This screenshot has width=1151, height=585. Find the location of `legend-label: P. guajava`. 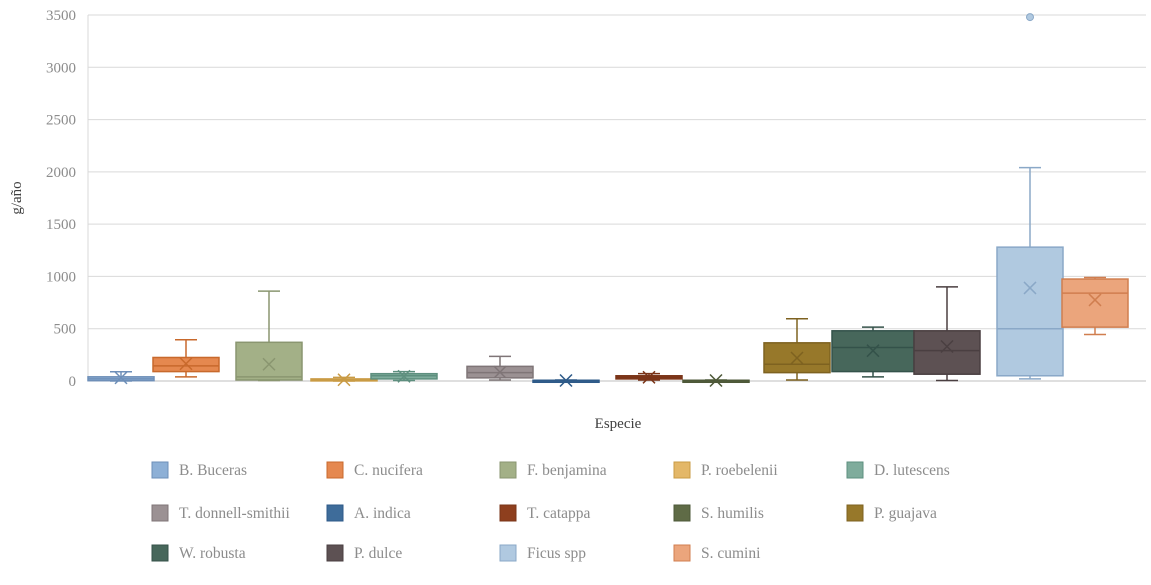

legend-label: P. guajava is located at coordinates (905, 513).